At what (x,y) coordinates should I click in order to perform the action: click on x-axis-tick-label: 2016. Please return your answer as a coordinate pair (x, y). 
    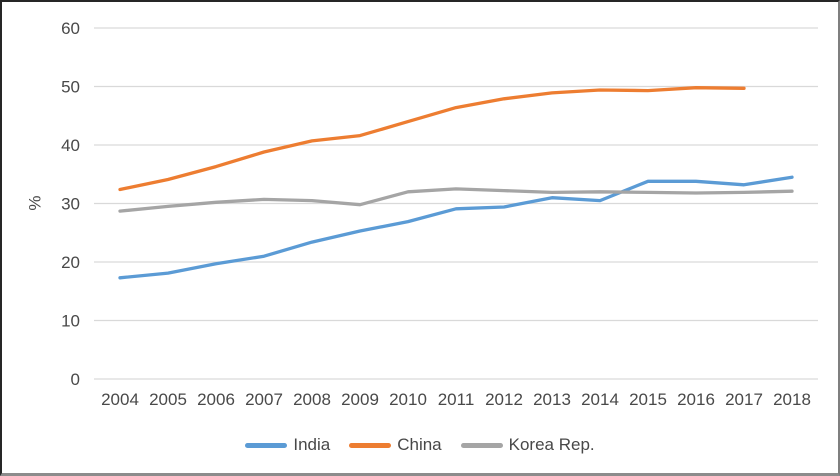
    Looking at the image, I should click on (696, 399).